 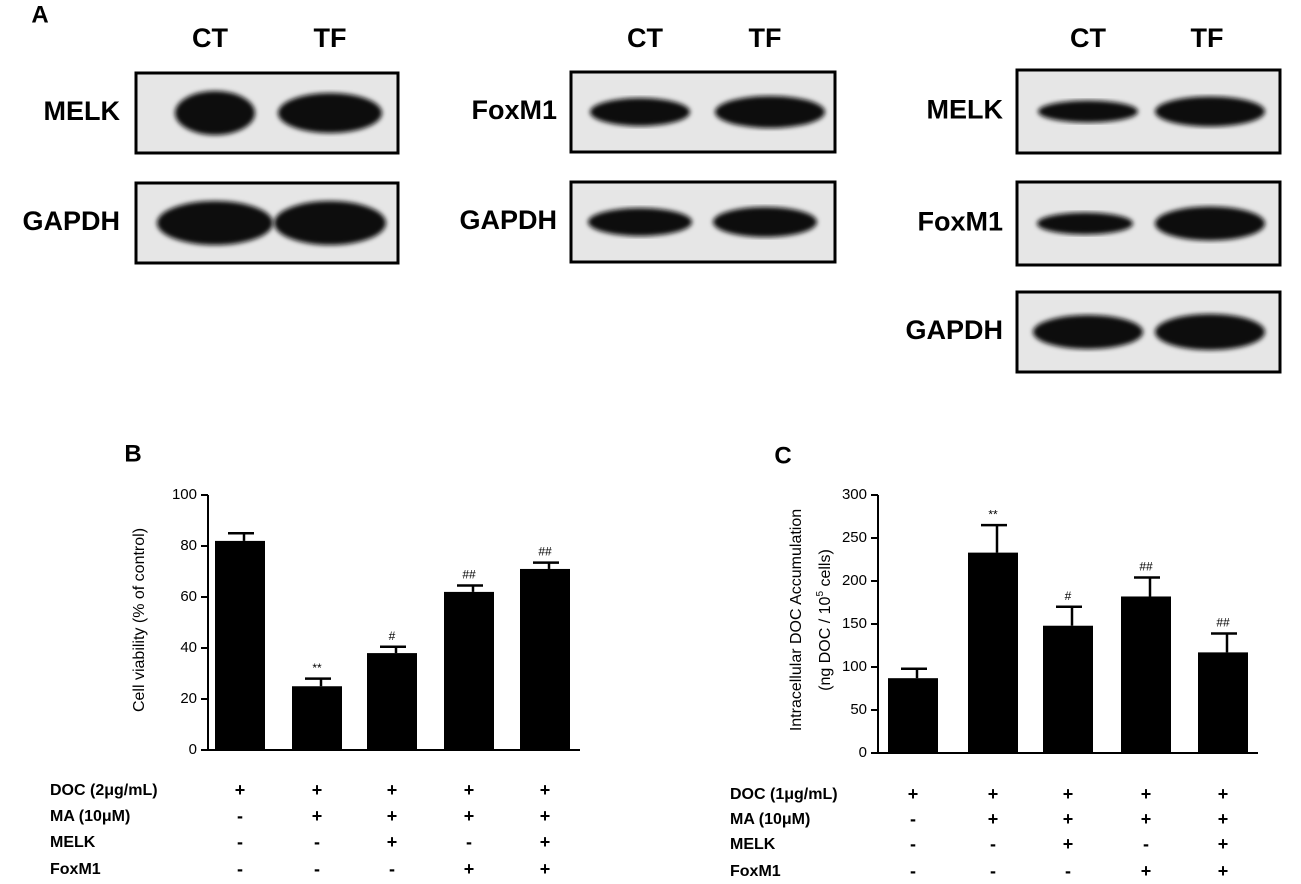 What do you see at coordinates (188, 647) in the screenshot?
I see `y-tick-label: 40` at bounding box center [188, 647].